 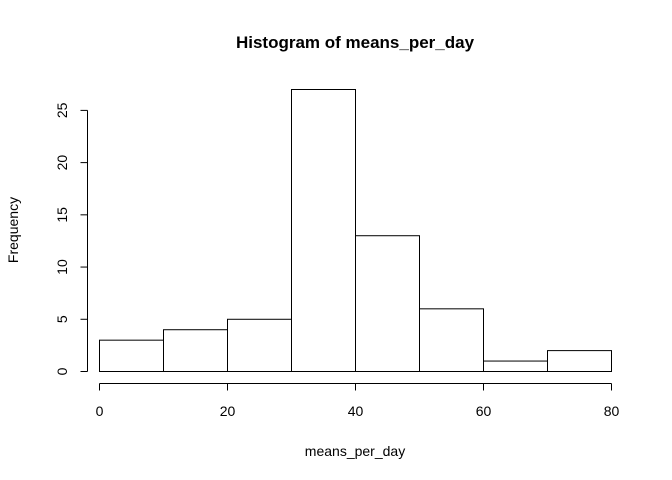 What do you see at coordinates (612, 411) in the screenshot?
I see `x-tick-label-4: 80` at bounding box center [612, 411].